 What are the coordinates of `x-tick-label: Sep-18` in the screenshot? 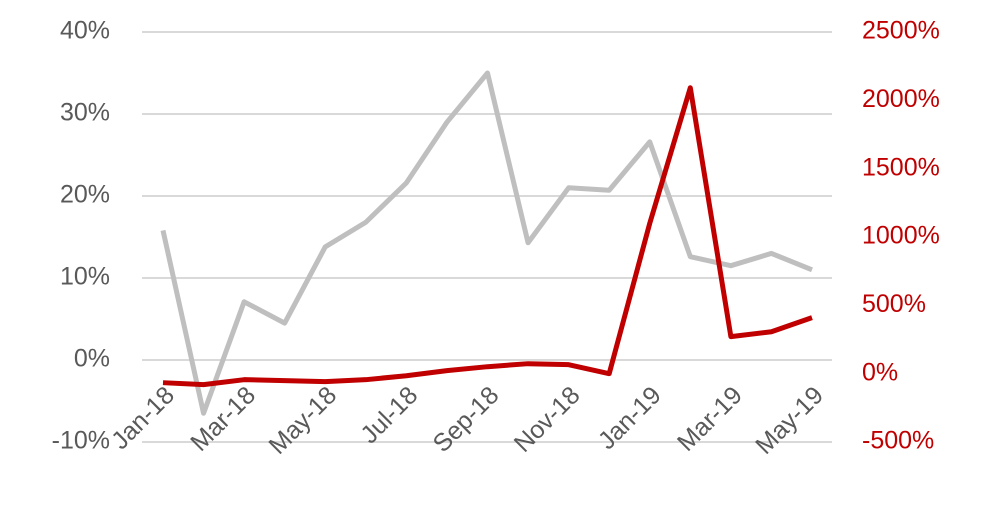 It's located at (466, 419).